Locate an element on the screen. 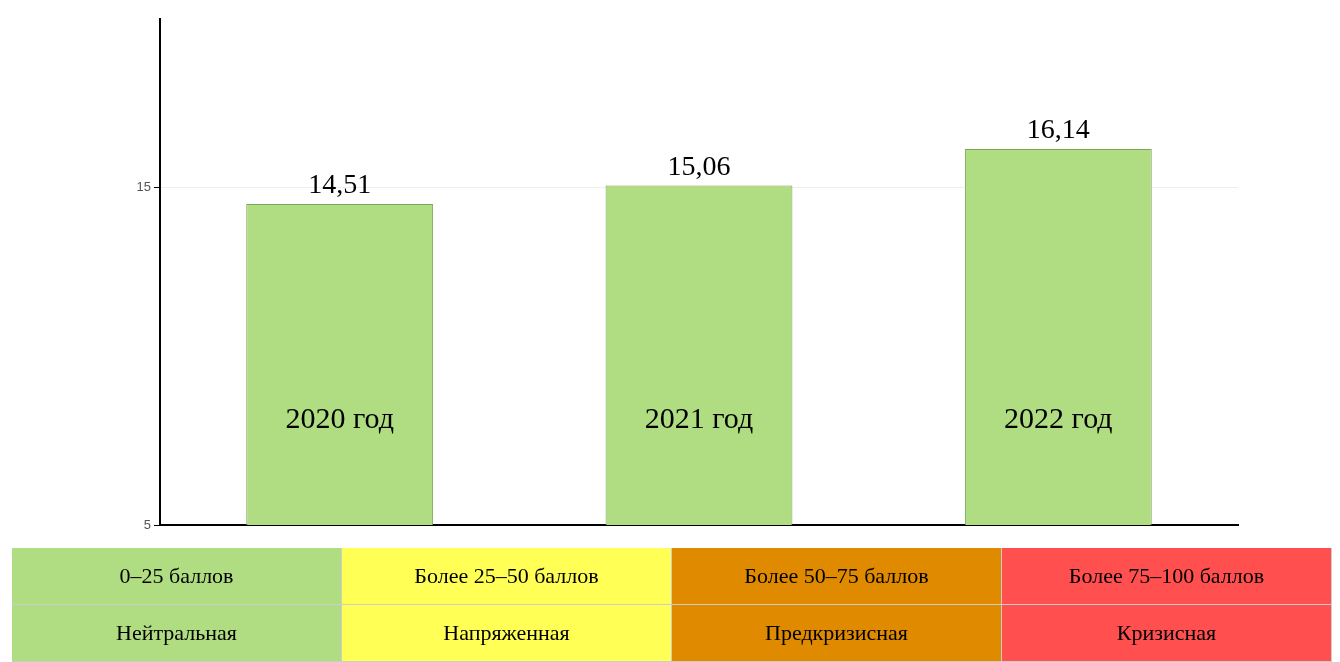 This screenshot has width=1340, height=662. data-label: 15,06 is located at coordinates (699, 165).